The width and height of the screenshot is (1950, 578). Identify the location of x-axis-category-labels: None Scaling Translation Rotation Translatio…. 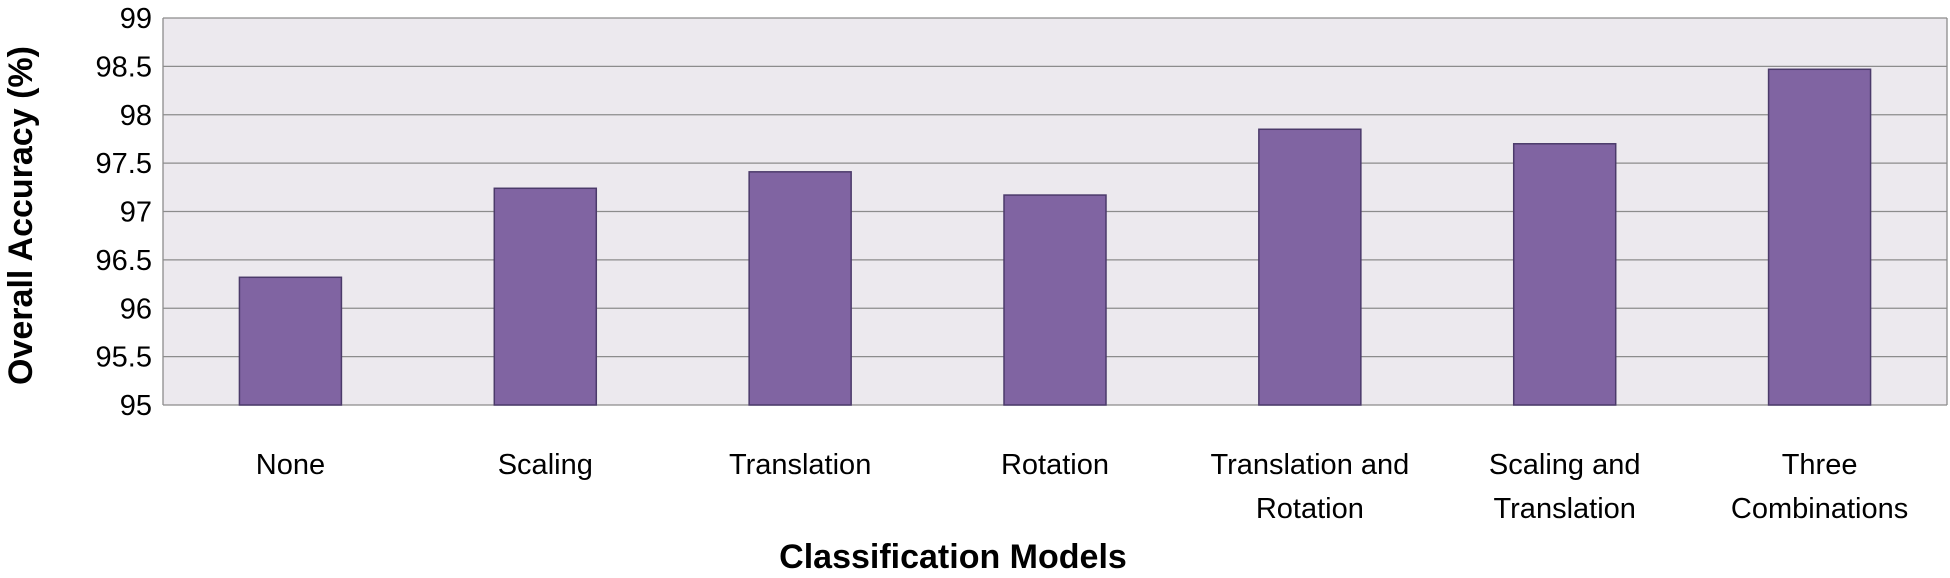
(1082, 487).